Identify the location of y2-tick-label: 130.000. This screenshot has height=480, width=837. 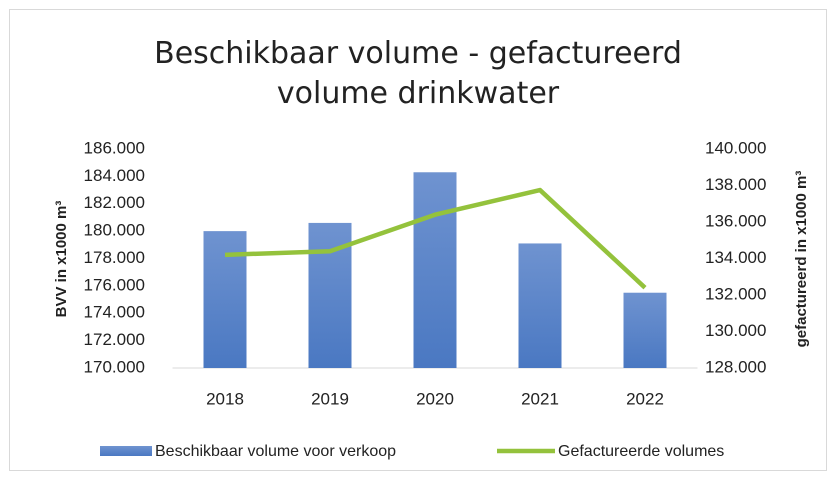
(735, 330).